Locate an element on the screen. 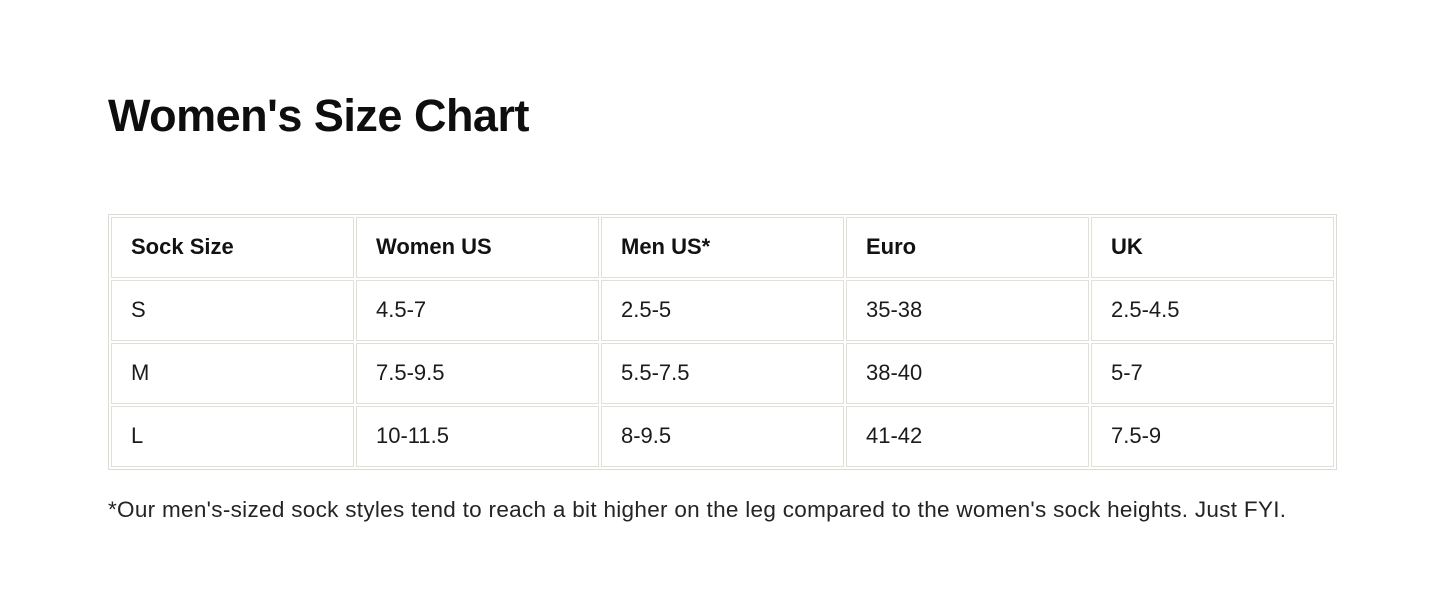 Image resolution: width=1445 pixels, height=605 pixels. cell-men-us: 5.5-7.5 is located at coordinates (722, 373).